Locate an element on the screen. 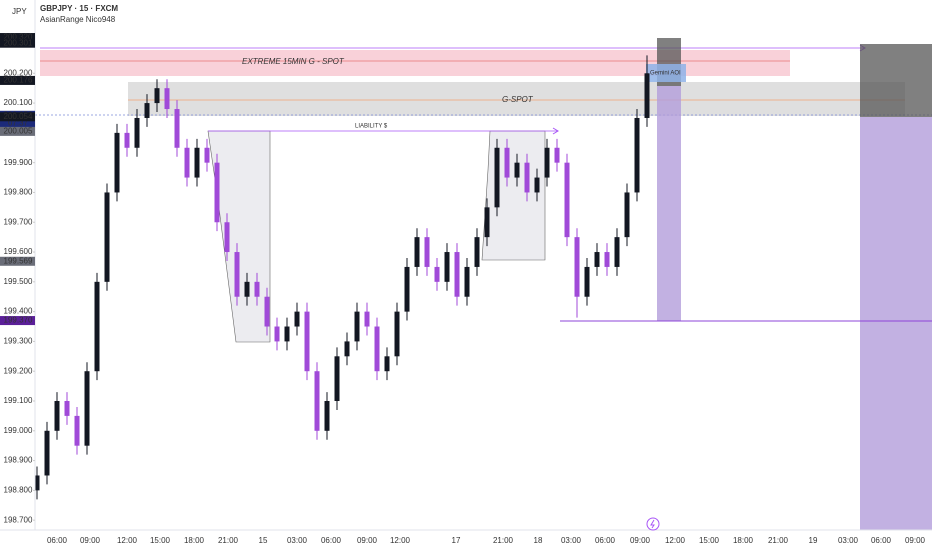  time-axis is located at coordinates (466, 540).